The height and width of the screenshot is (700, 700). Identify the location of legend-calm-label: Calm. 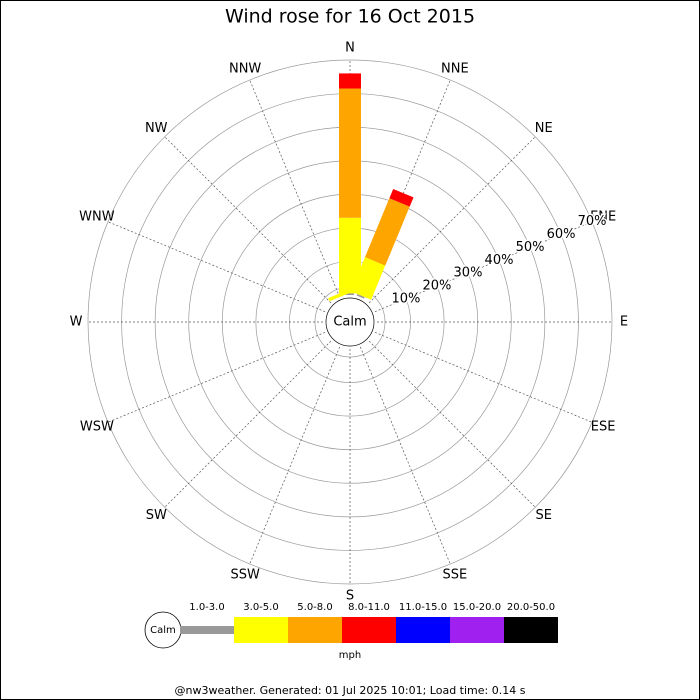
(163, 630).